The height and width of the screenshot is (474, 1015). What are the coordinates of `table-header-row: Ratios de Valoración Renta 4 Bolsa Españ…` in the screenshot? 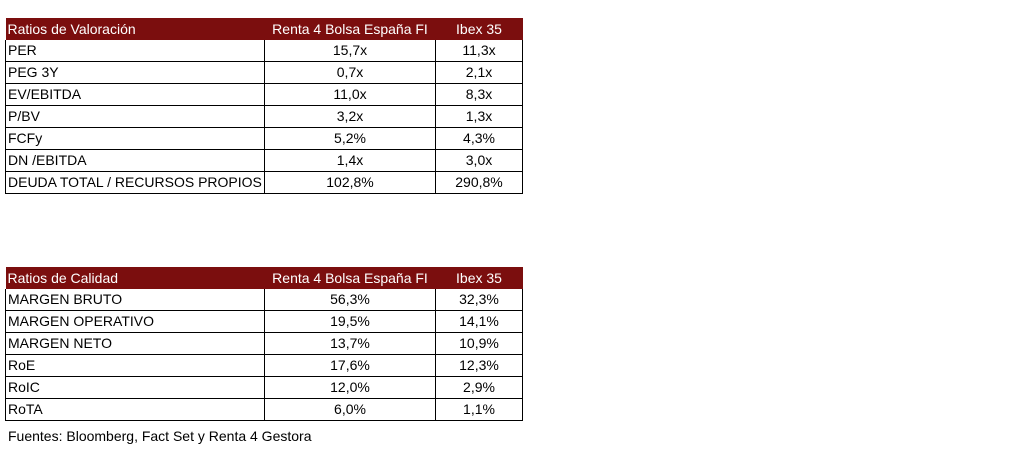 It's located at (264, 29).